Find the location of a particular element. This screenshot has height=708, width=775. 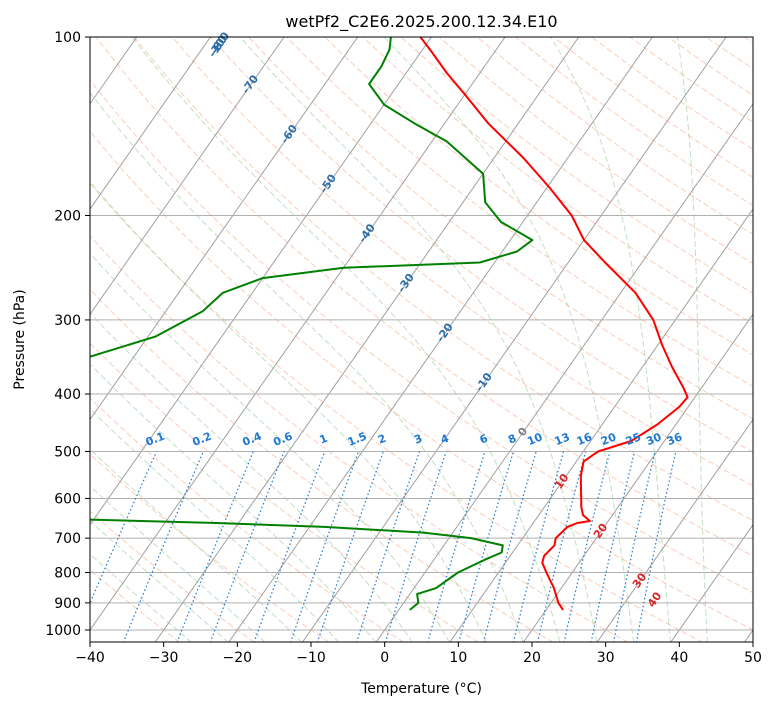

y-tick-label: 600 is located at coordinates (67, 499).